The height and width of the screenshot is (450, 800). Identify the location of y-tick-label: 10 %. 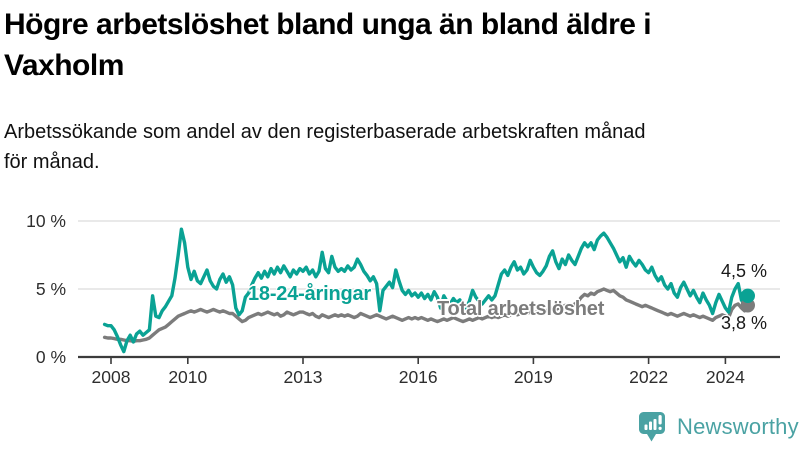
(46, 221).